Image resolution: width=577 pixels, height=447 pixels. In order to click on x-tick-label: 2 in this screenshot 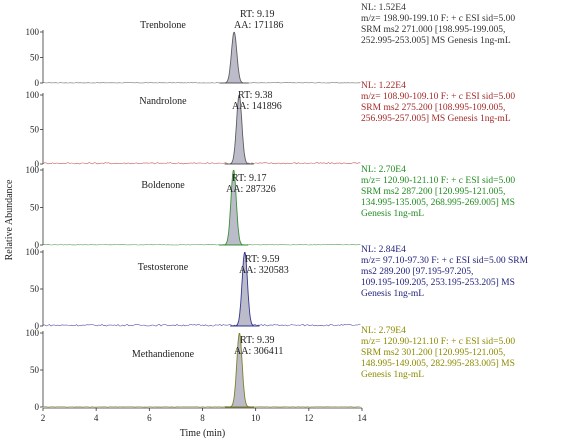, I will do `click(43, 418)`.